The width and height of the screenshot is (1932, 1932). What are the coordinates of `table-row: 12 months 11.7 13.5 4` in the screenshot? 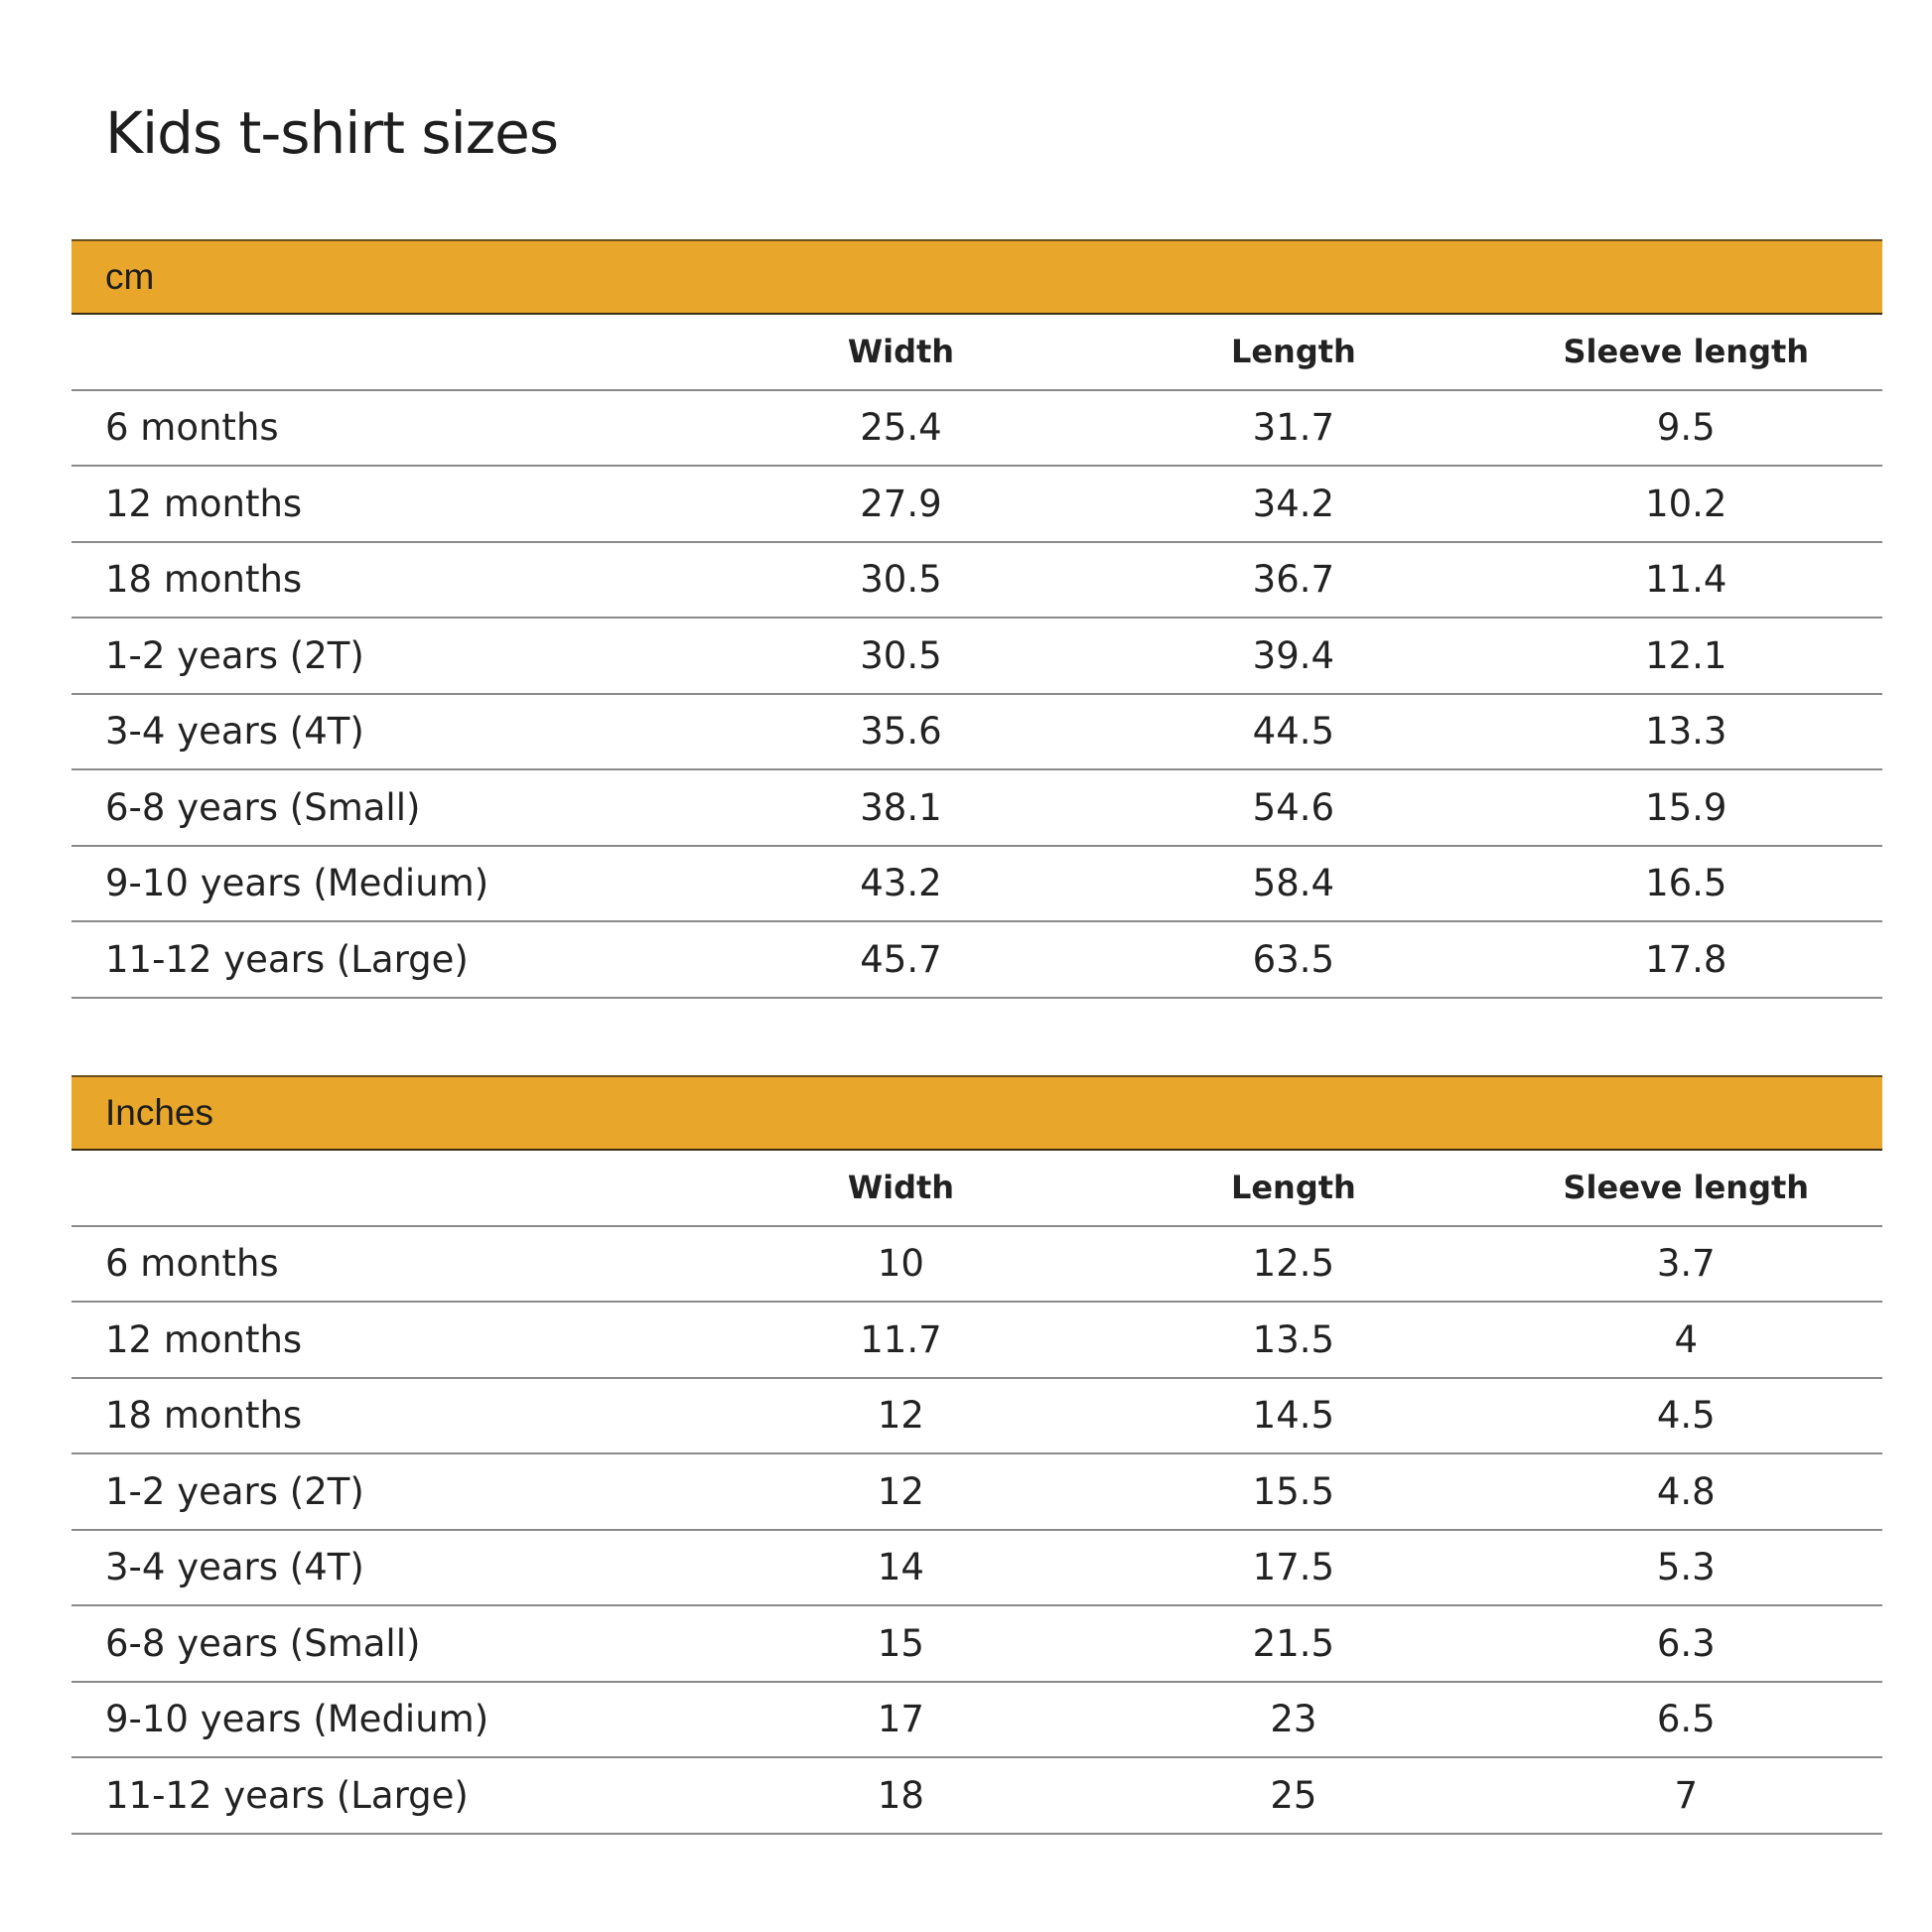 It's located at (976, 1341).